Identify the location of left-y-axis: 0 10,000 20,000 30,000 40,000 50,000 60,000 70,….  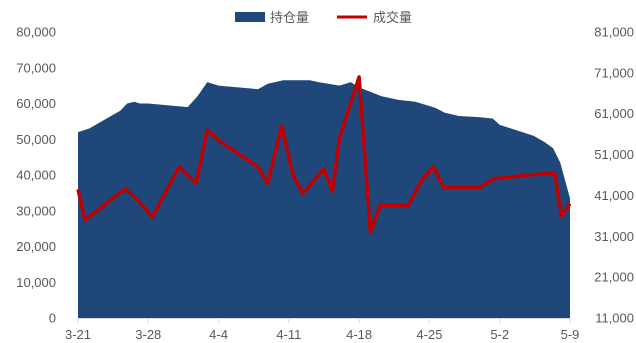
(36, 175).